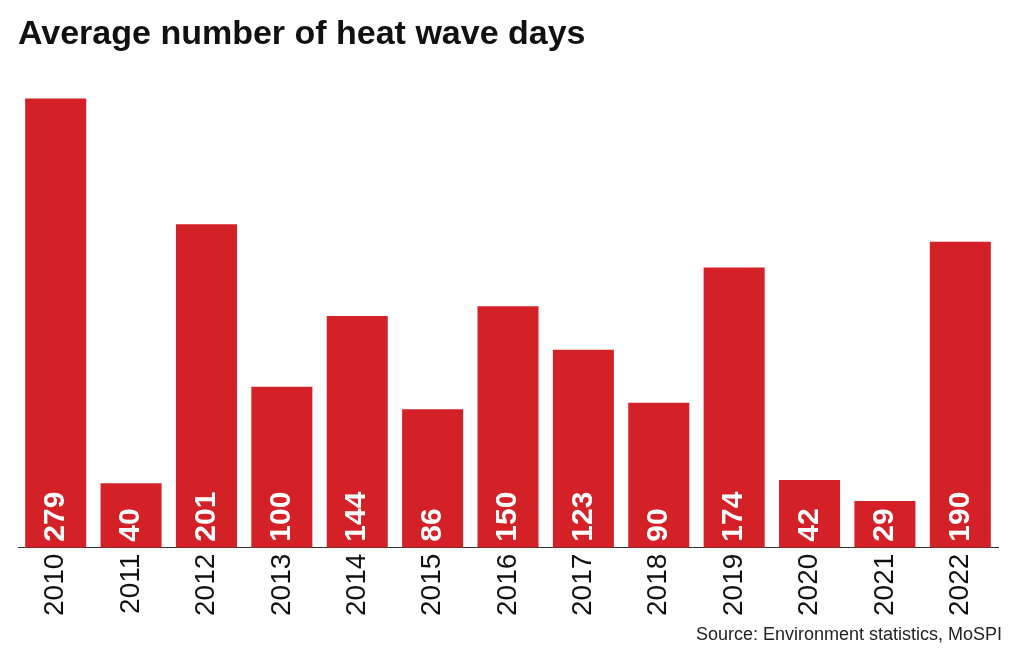  Describe the element at coordinates (280, 516) in the screenshot. I see `data-label: 100` at that location.